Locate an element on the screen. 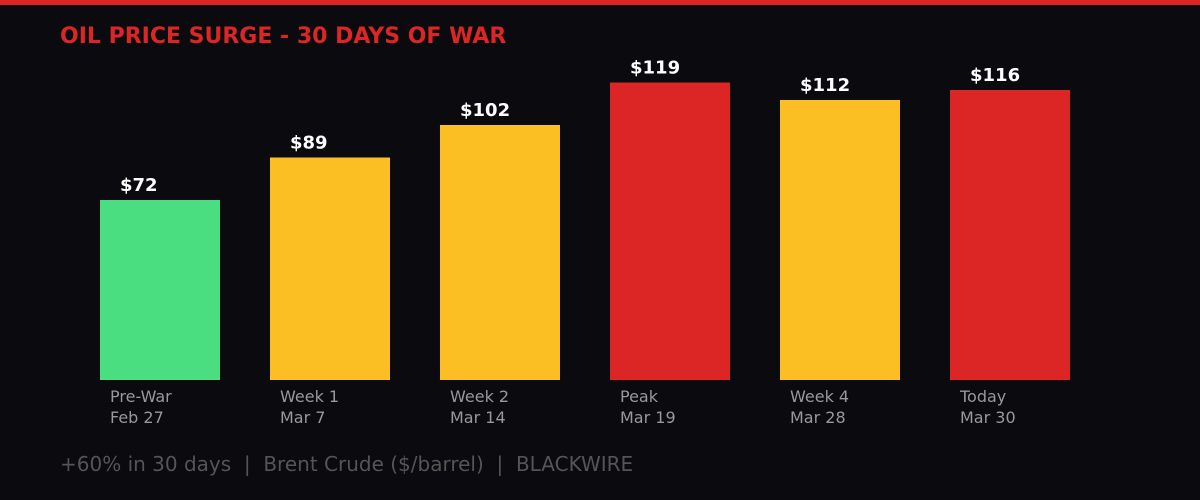 Image resolution: width=1200 pixels, height=500 pixels. category-label: Peak is located at coordinates (639, 396).